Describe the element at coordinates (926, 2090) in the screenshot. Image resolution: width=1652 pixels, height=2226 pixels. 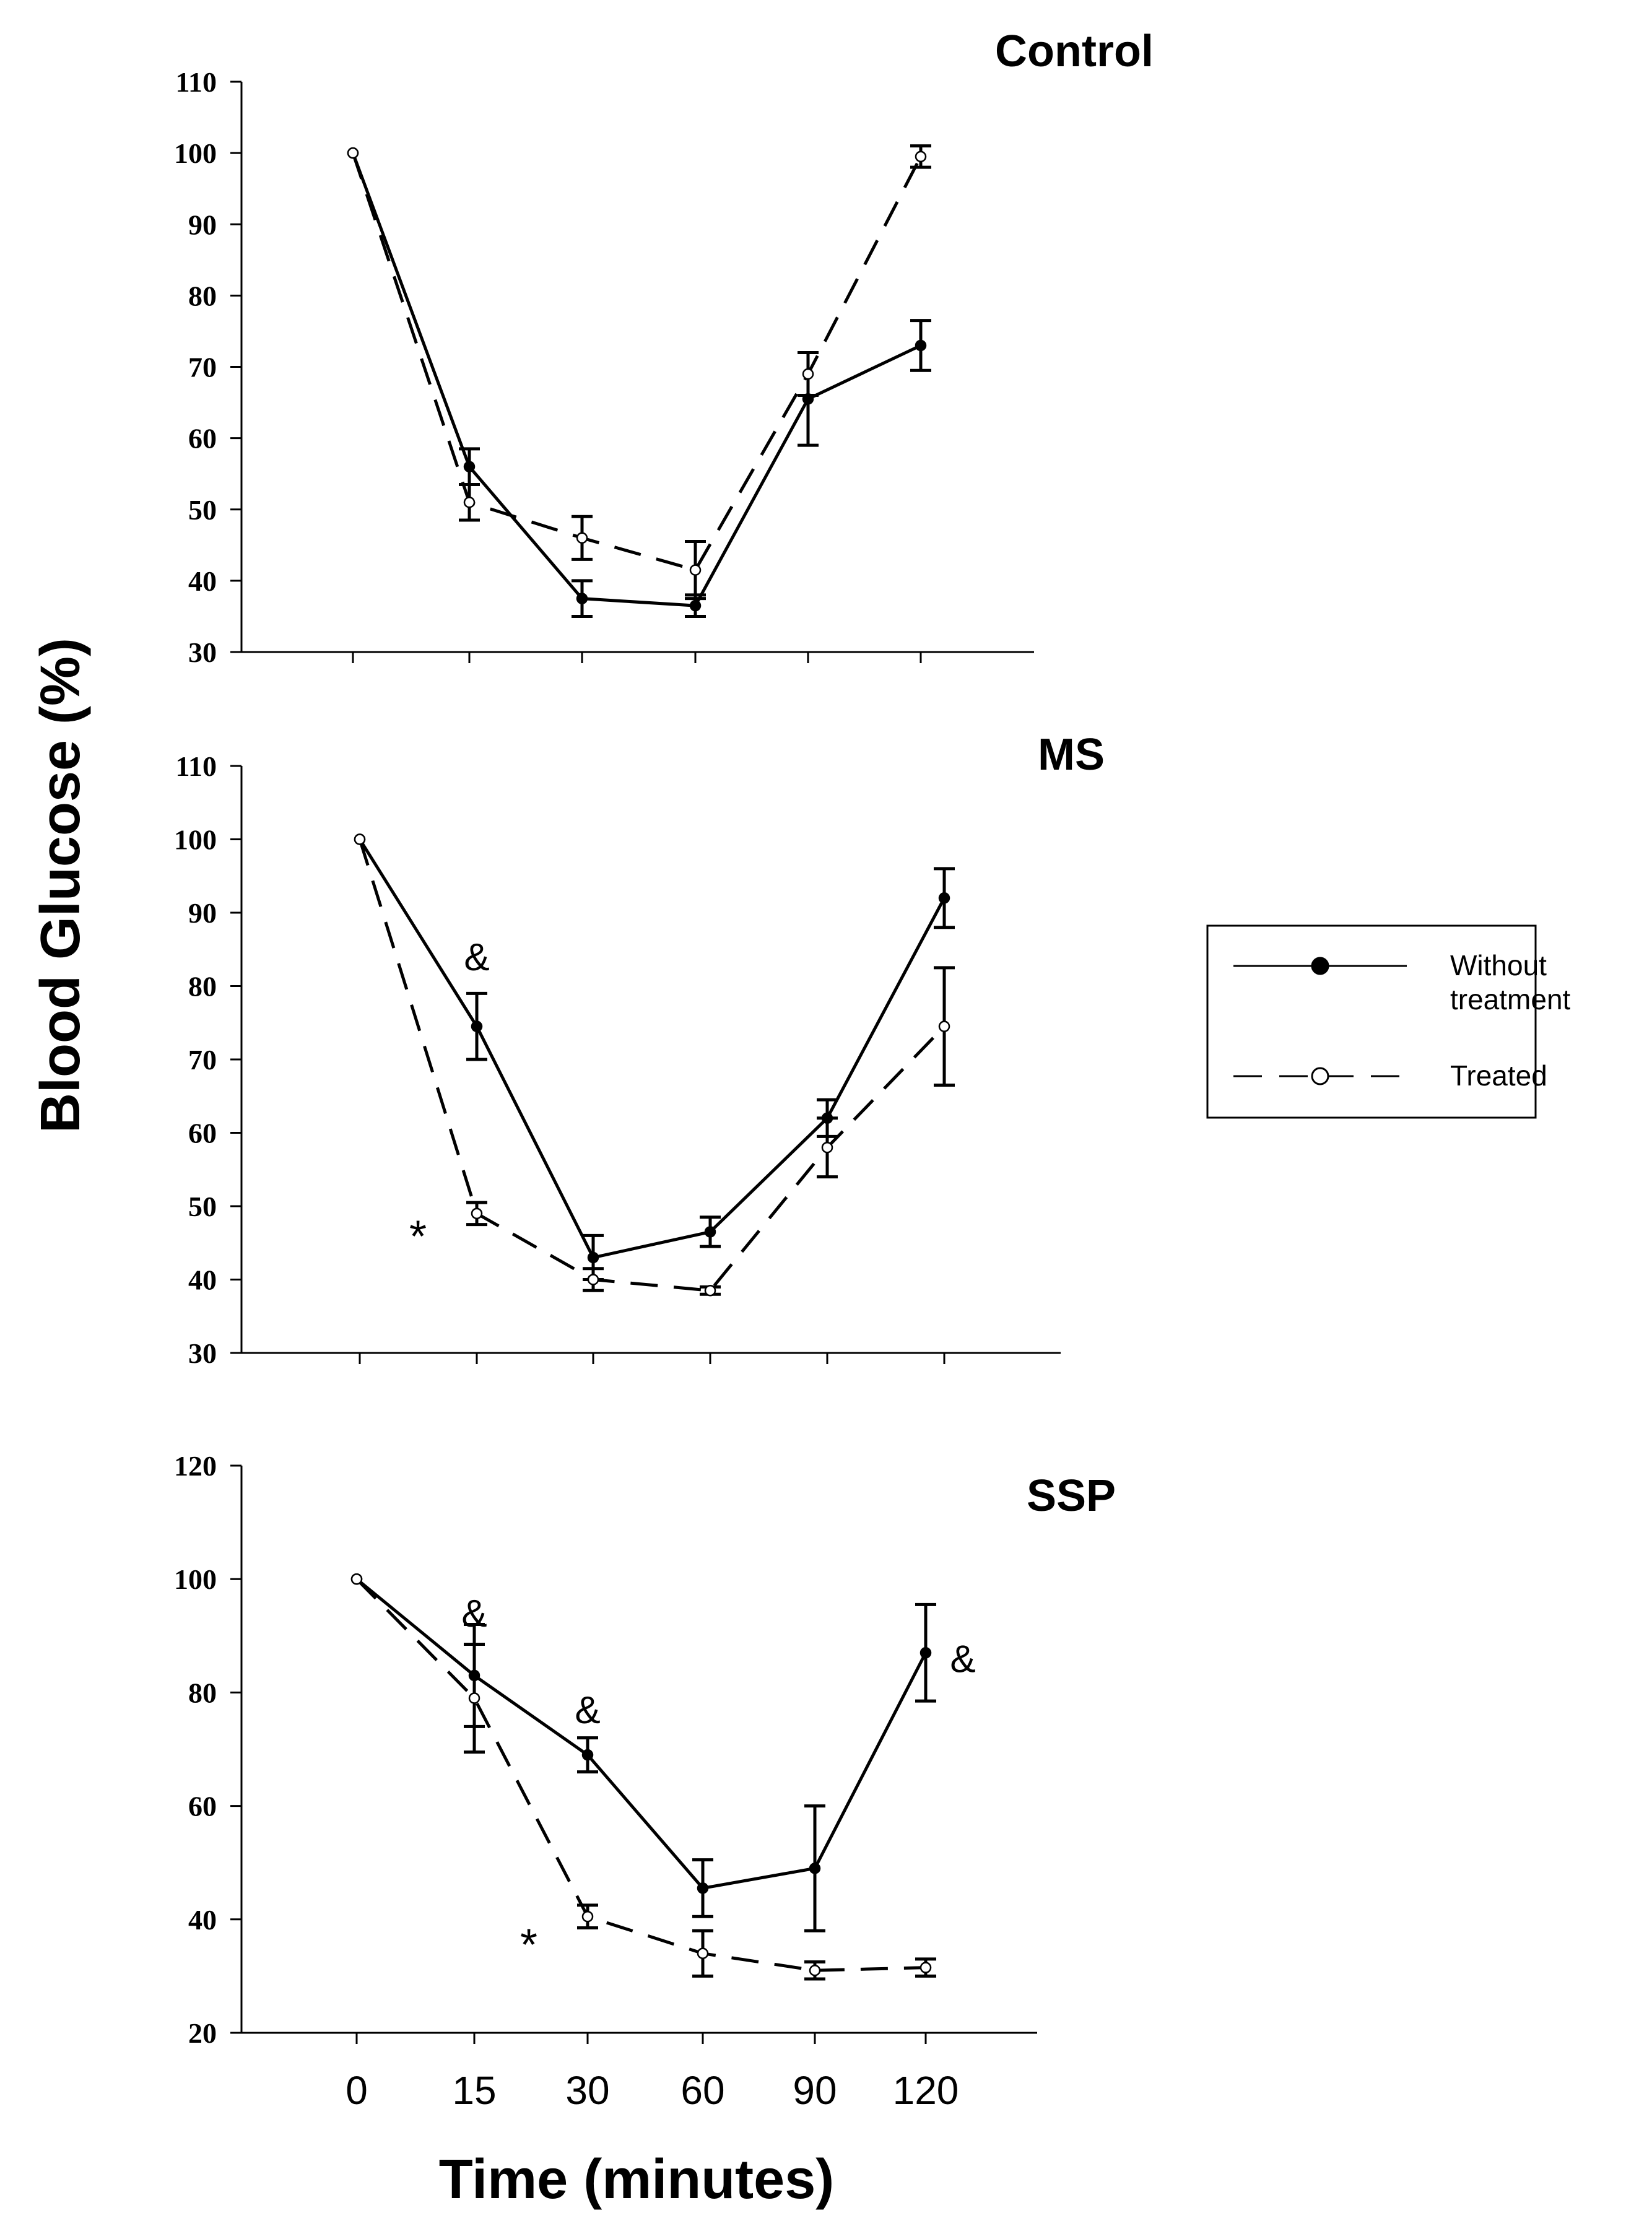
I see `x-tick-label: 120` at that location.